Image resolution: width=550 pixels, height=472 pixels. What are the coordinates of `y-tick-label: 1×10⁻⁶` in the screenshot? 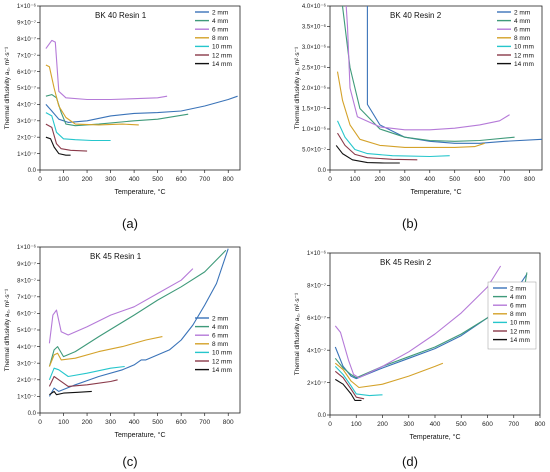 It's located at (317, 253).